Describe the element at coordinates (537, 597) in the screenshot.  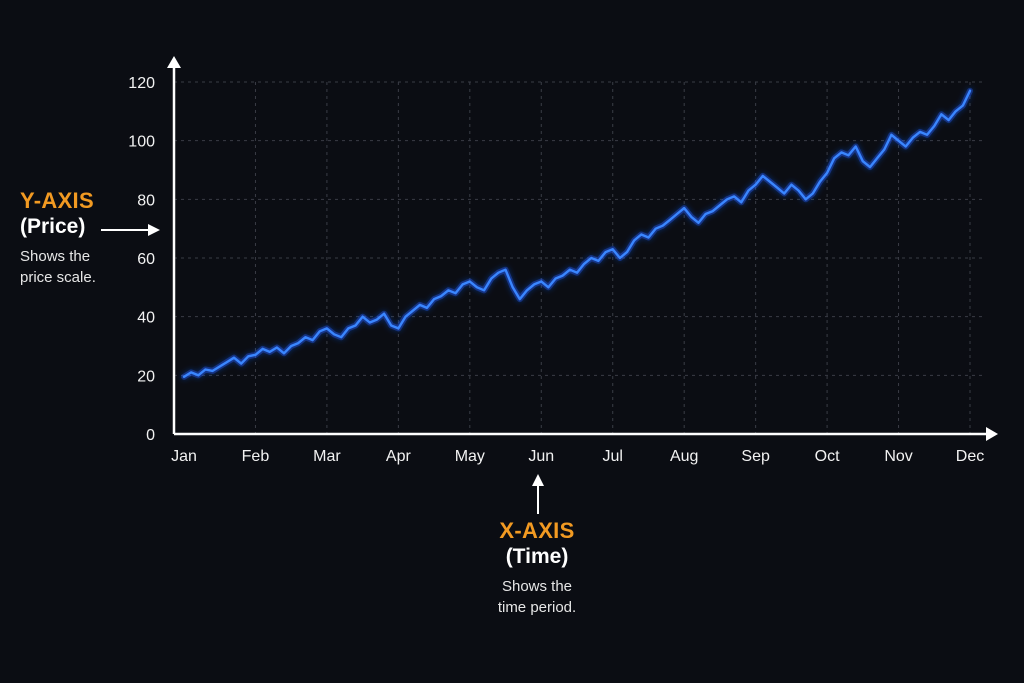
I see `x-axis-callout-description: Shows the time period.` at that location.